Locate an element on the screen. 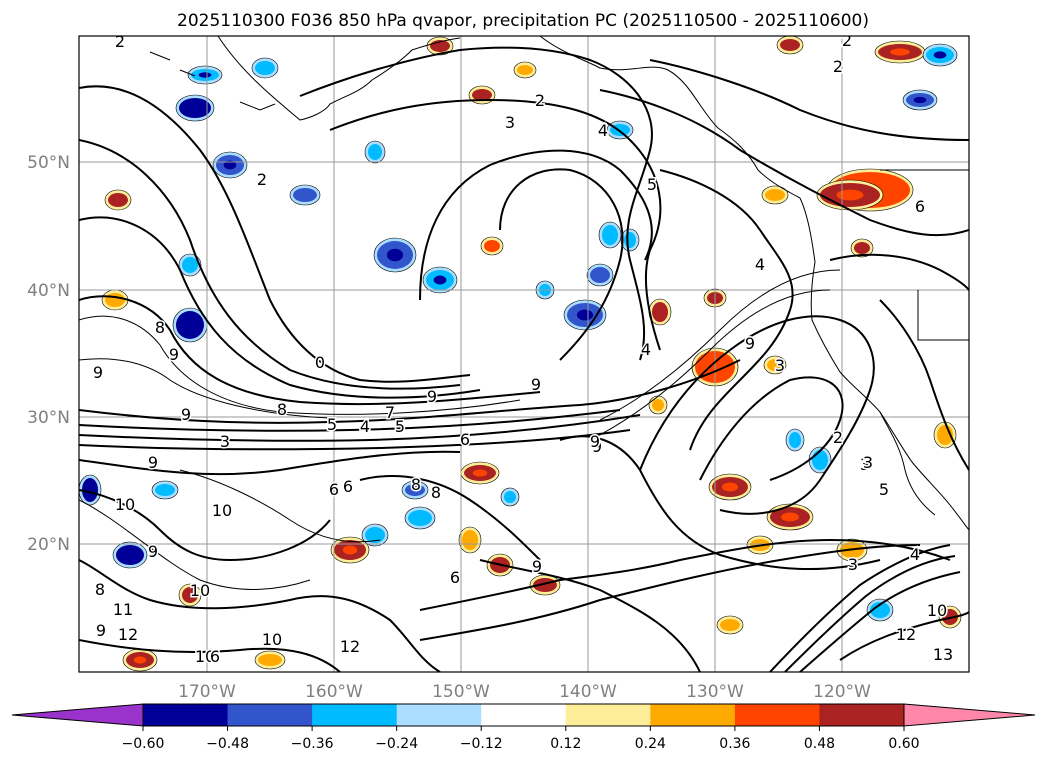 Image resolution: width=1047 pixels, height=765 pixels. aleutians is located at coordinates (212, 81).